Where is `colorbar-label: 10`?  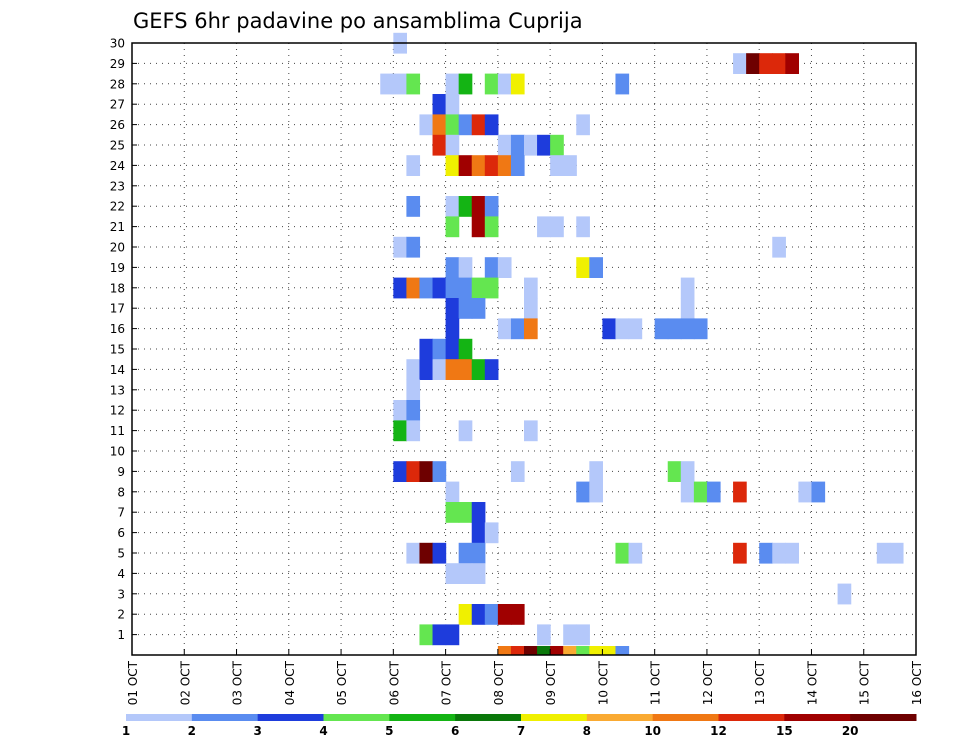
colorbar-label: 10 is located at coordinates (652, 731).